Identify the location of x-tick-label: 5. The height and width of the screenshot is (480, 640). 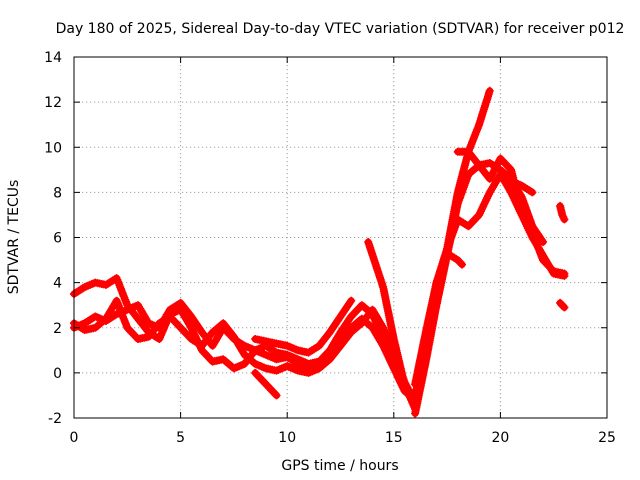
(180, 438).